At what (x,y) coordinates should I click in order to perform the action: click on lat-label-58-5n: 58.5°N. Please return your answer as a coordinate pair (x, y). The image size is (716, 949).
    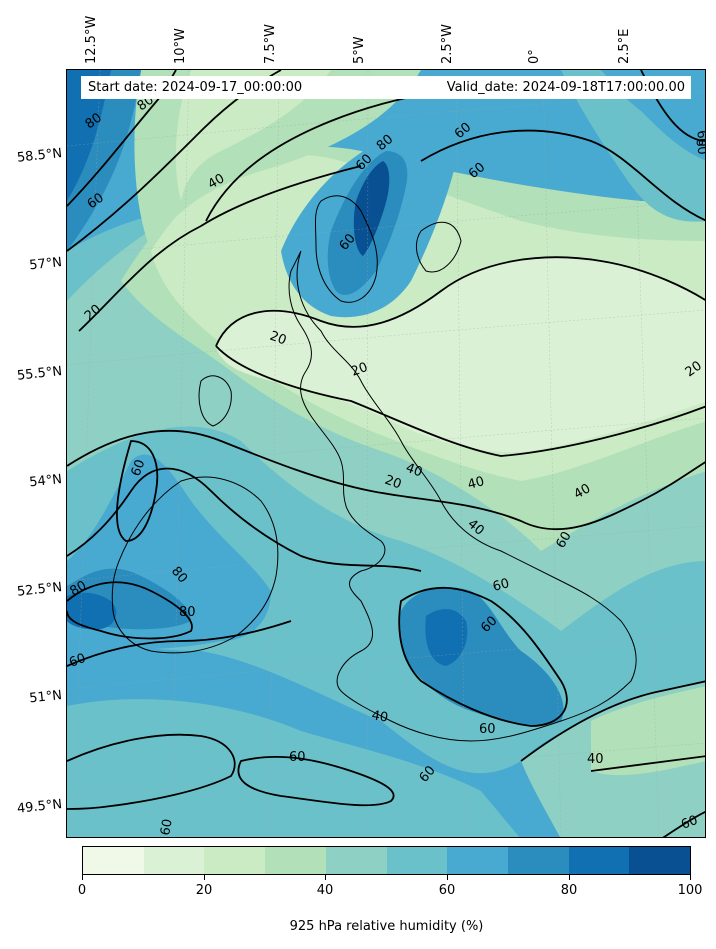
    Looking at the image, I should click on (39, 156).